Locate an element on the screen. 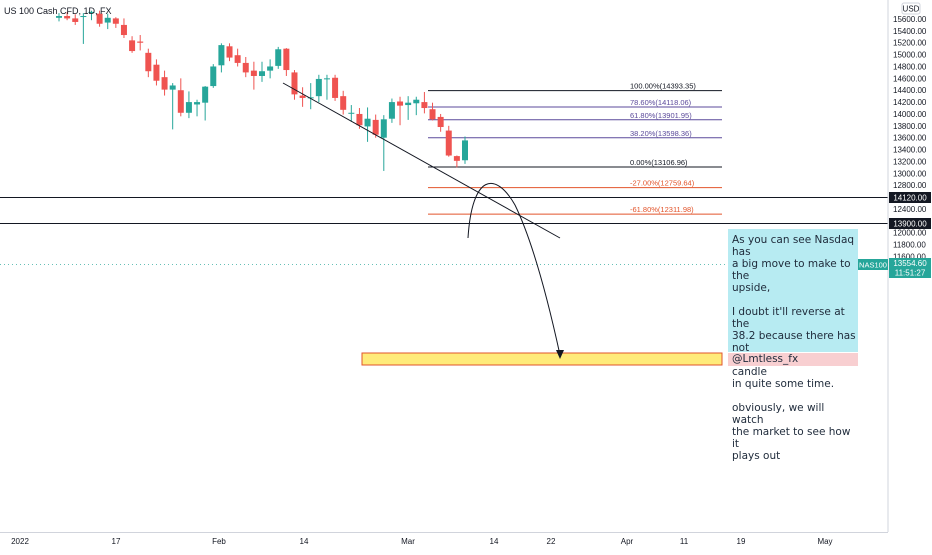 This screenshot has height=555, width=932. time-axis-label: 17 is located at coordinates (116, 541).